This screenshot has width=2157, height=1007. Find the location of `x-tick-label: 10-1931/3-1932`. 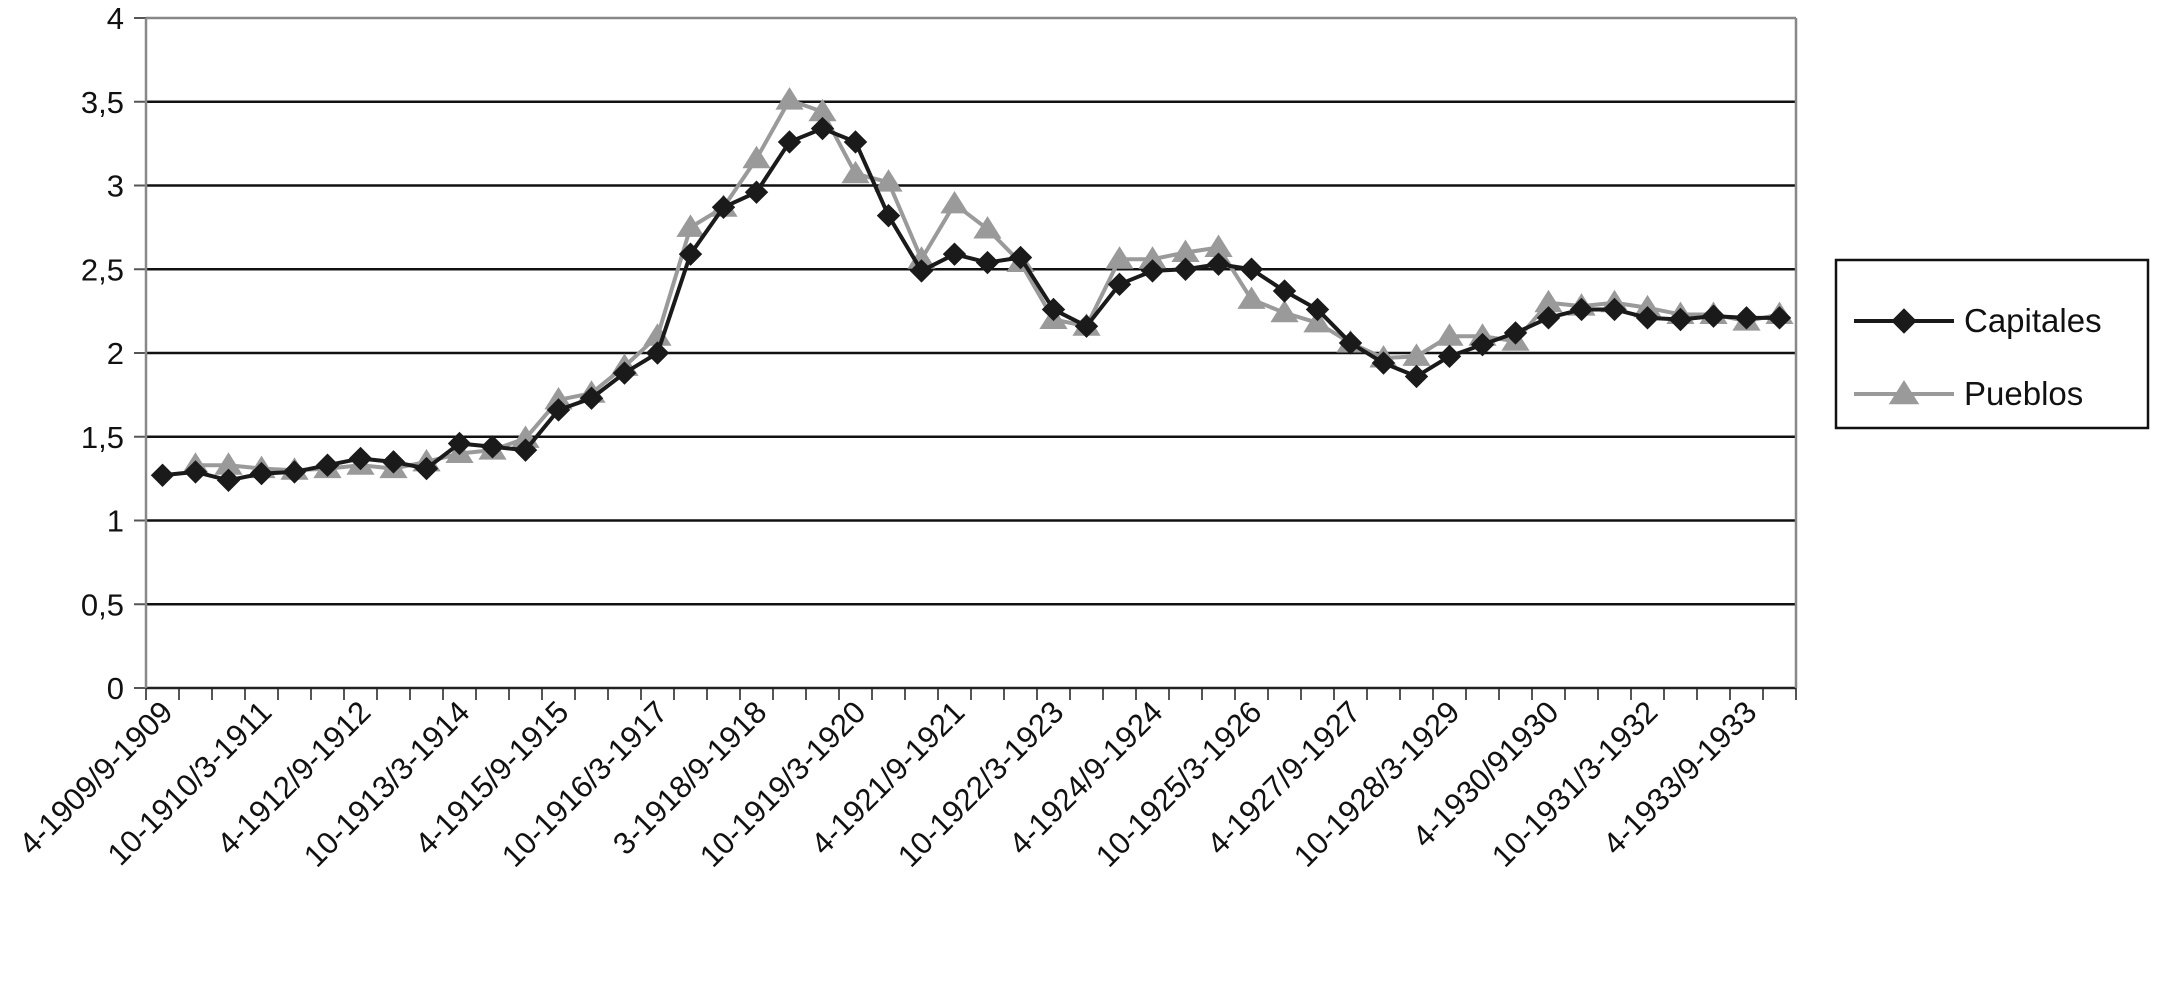

x-tick-label: 10-1931/3-1932 is located at coordinates (1575, 784).